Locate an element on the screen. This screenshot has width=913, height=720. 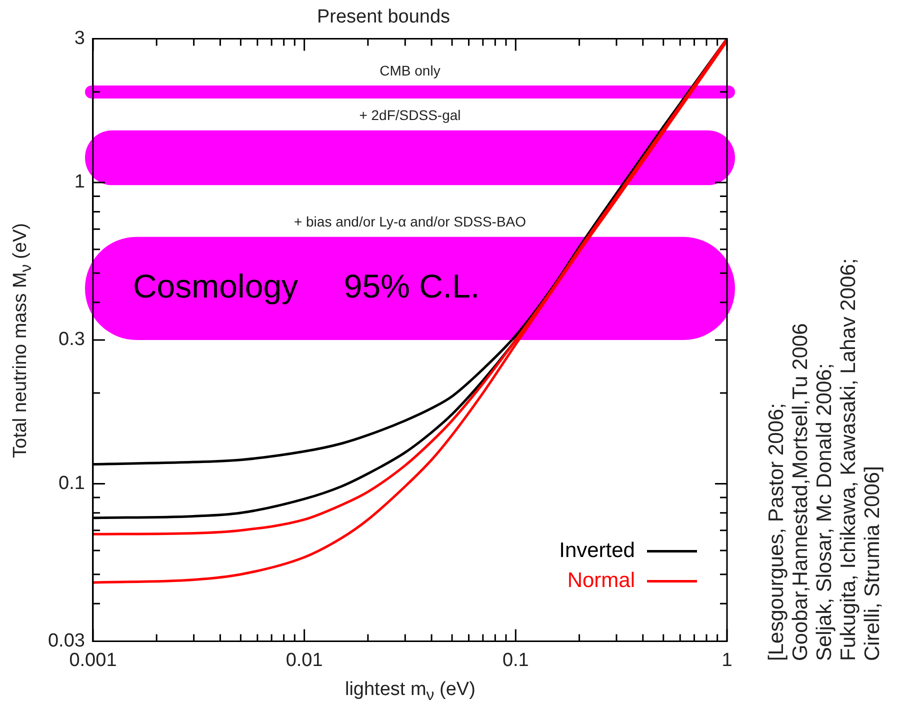
y-tick-label: 0.3 is located at coordinates (71, 339).